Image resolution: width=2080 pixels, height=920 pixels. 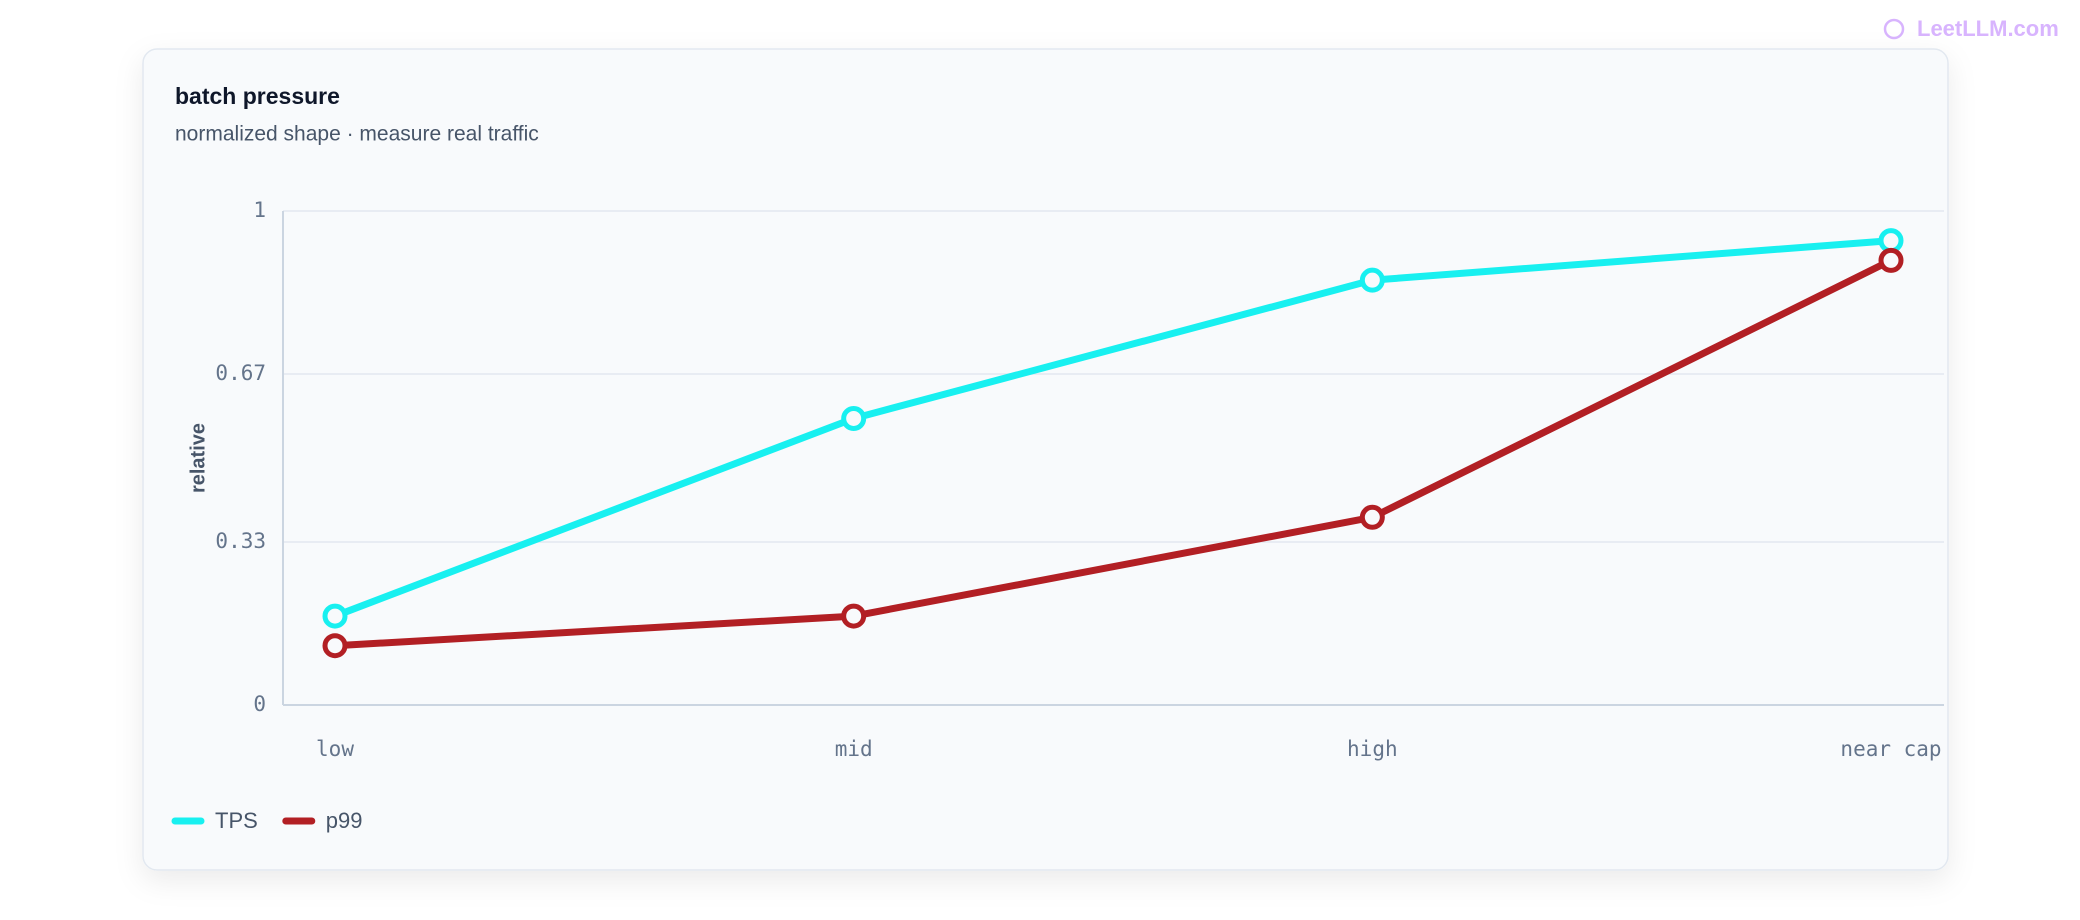 I want to click on x-tick-label: high, so click(x=1372, y=749).